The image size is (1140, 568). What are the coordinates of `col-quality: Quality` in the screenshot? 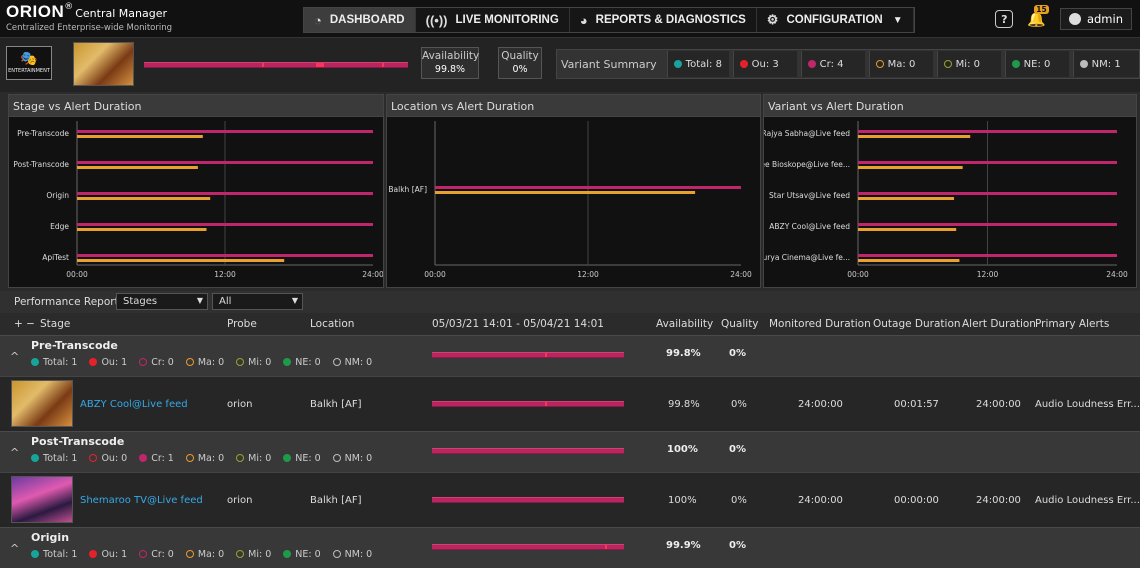 It's located at (740, 324).